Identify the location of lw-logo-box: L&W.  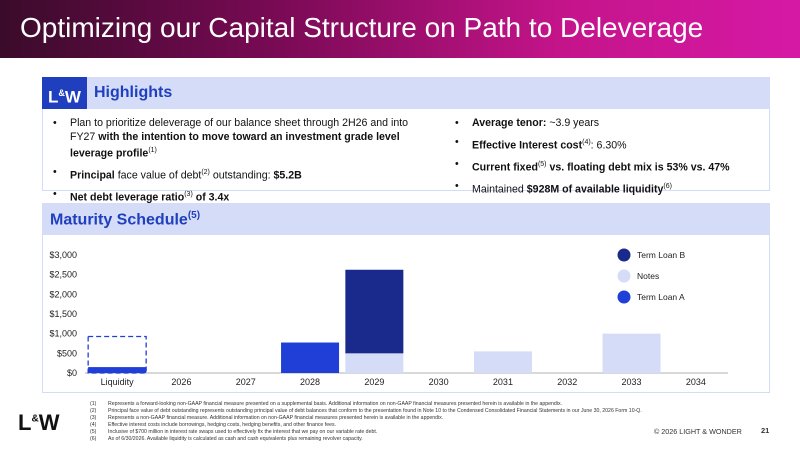
(64, 93).